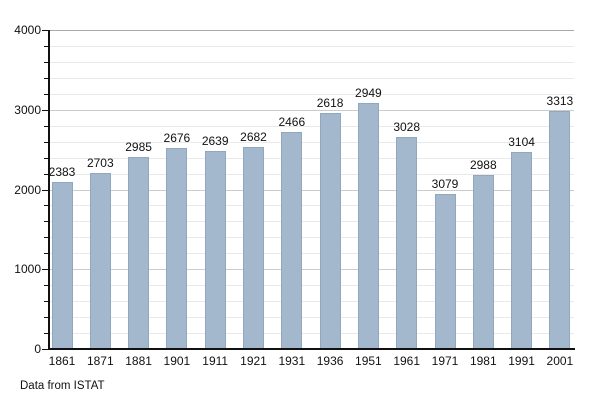 The image size is (600, 400). Describe the element at coordinates (521, 361) in the screenshot. I see `x-tick-label-1991: 1991` at that location.